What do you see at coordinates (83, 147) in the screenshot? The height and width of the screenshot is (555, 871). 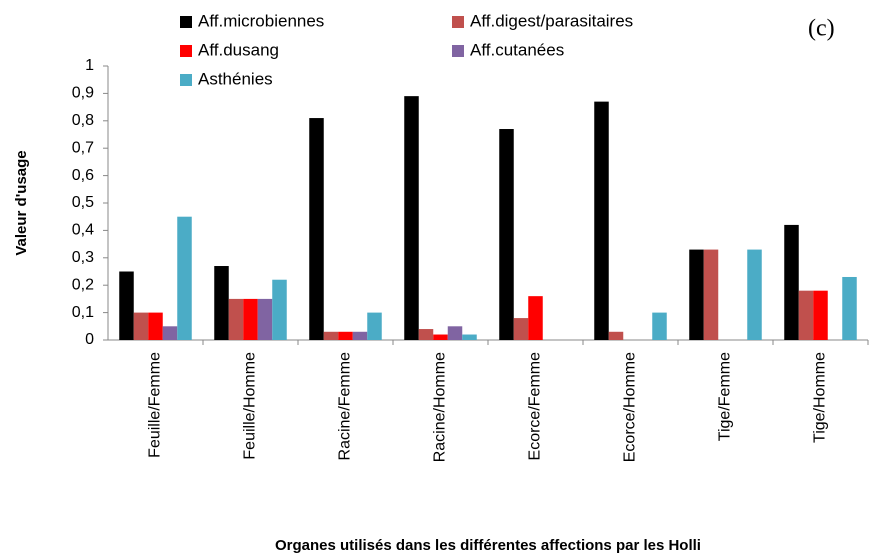 I see `y-tick-label: 0,7` at bounding box center [83, 147].